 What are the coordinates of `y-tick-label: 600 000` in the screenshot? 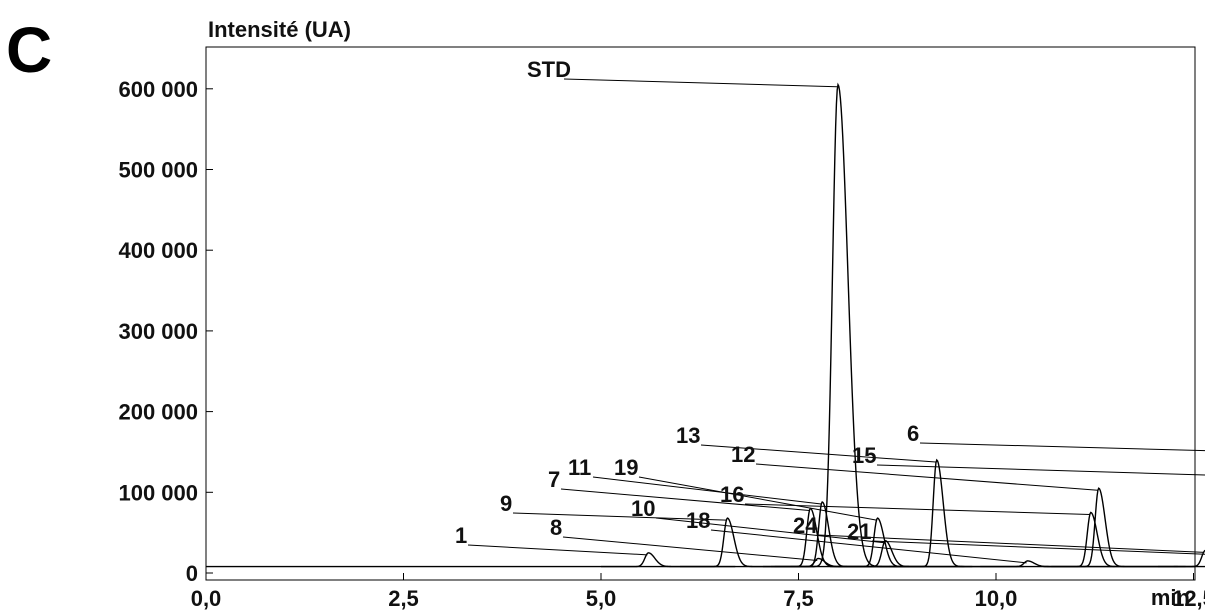 It's located at (158, 89).